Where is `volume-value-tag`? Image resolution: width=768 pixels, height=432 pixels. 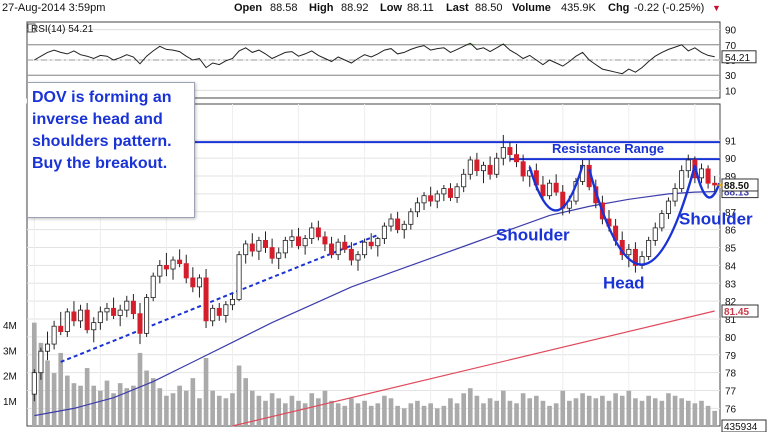 volume-value-tag is located at coordinates (744, 425).